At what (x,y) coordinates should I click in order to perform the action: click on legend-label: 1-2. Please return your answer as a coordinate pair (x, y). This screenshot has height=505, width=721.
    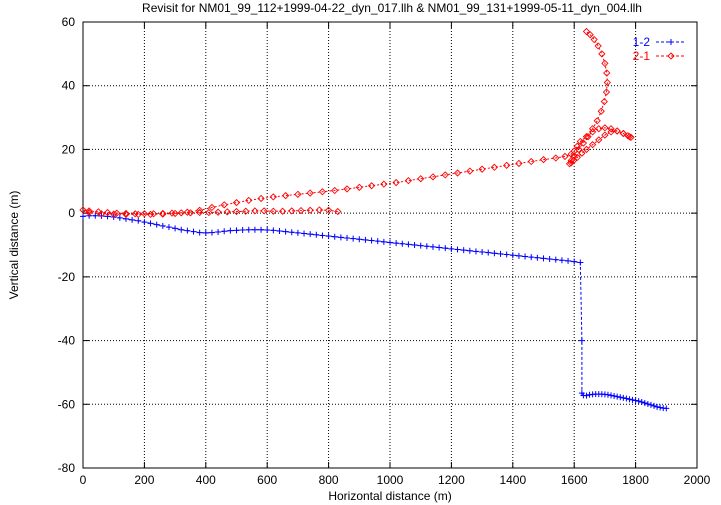
    Looking at the image, I should click on (642, 42).